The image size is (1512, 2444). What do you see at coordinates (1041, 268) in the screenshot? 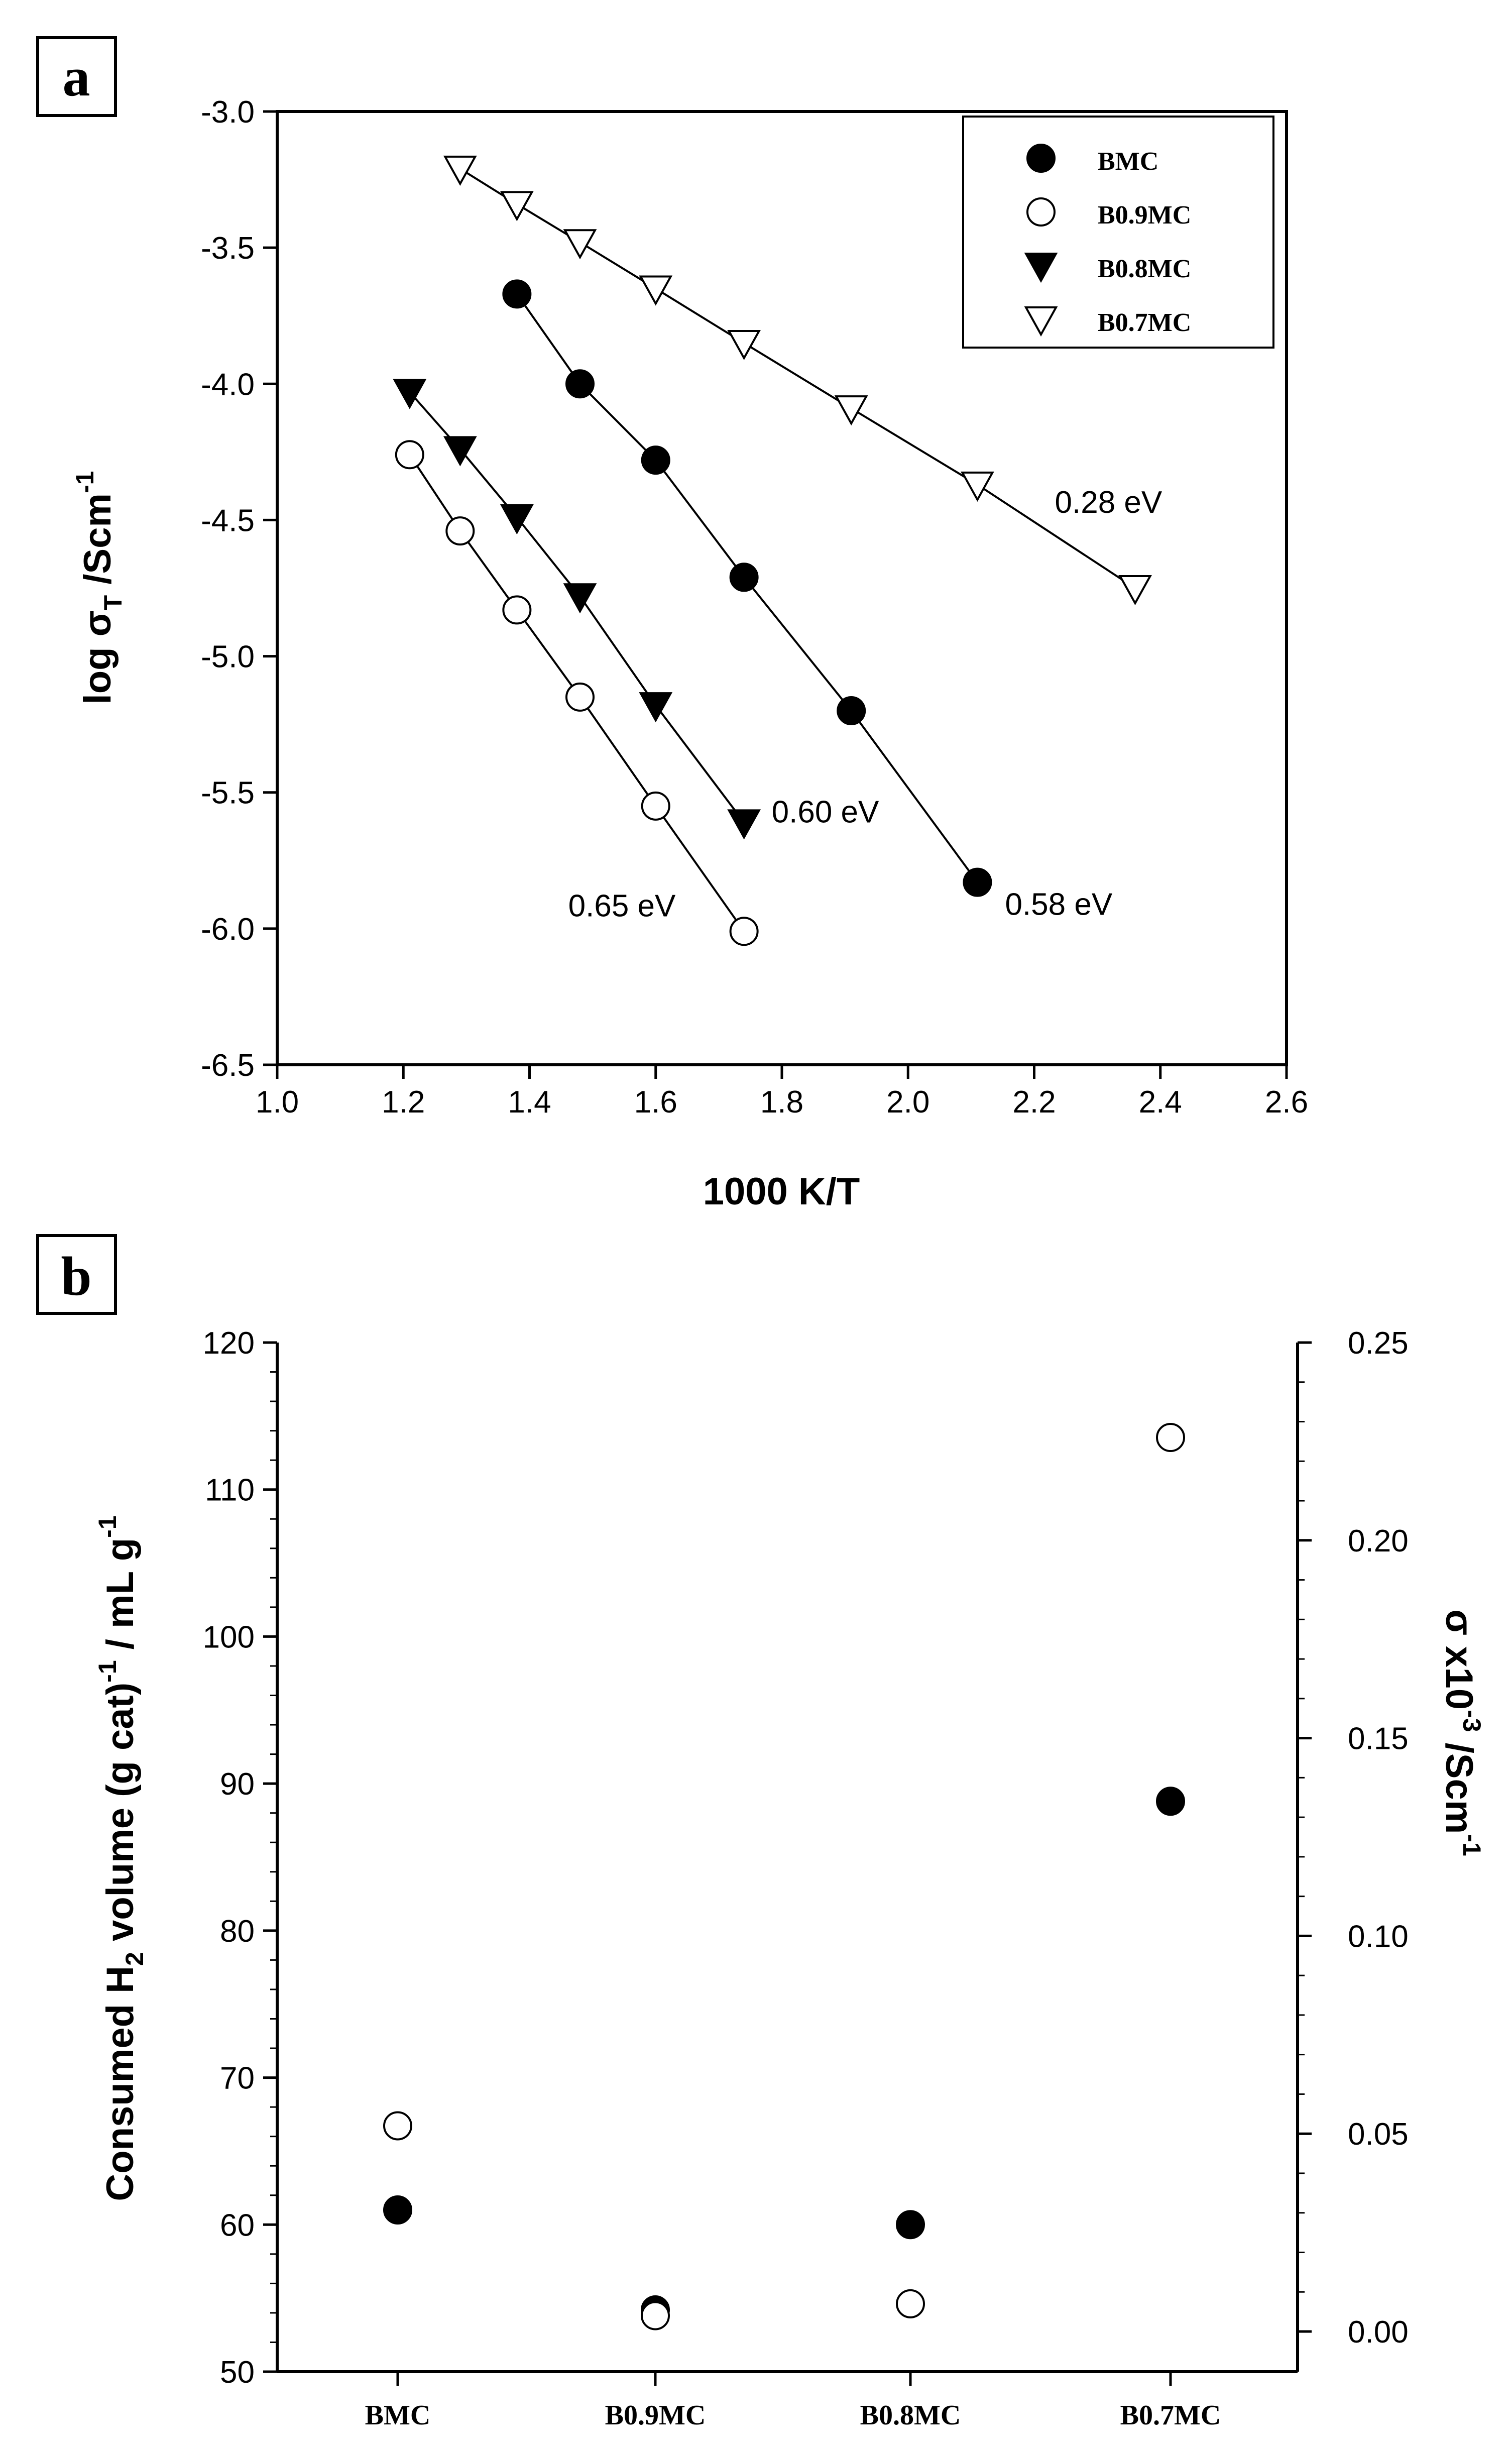
I see `legend-marker-b0-8mc` at bounding box center [1041, 268].